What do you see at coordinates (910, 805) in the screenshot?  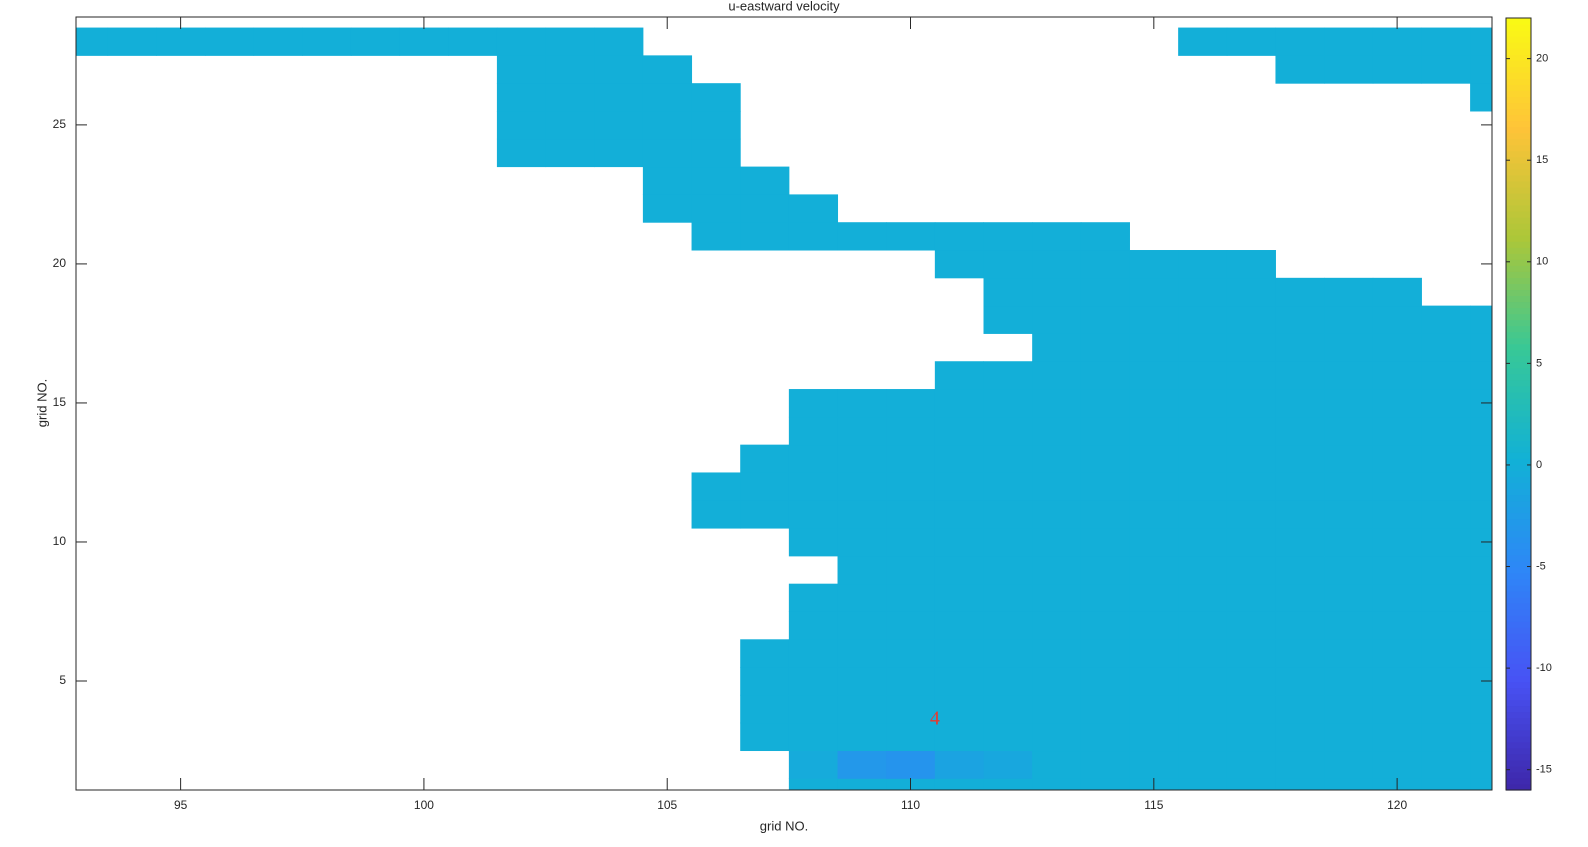 I see `x-tick-label: 110` at bounding box center [910, 805].